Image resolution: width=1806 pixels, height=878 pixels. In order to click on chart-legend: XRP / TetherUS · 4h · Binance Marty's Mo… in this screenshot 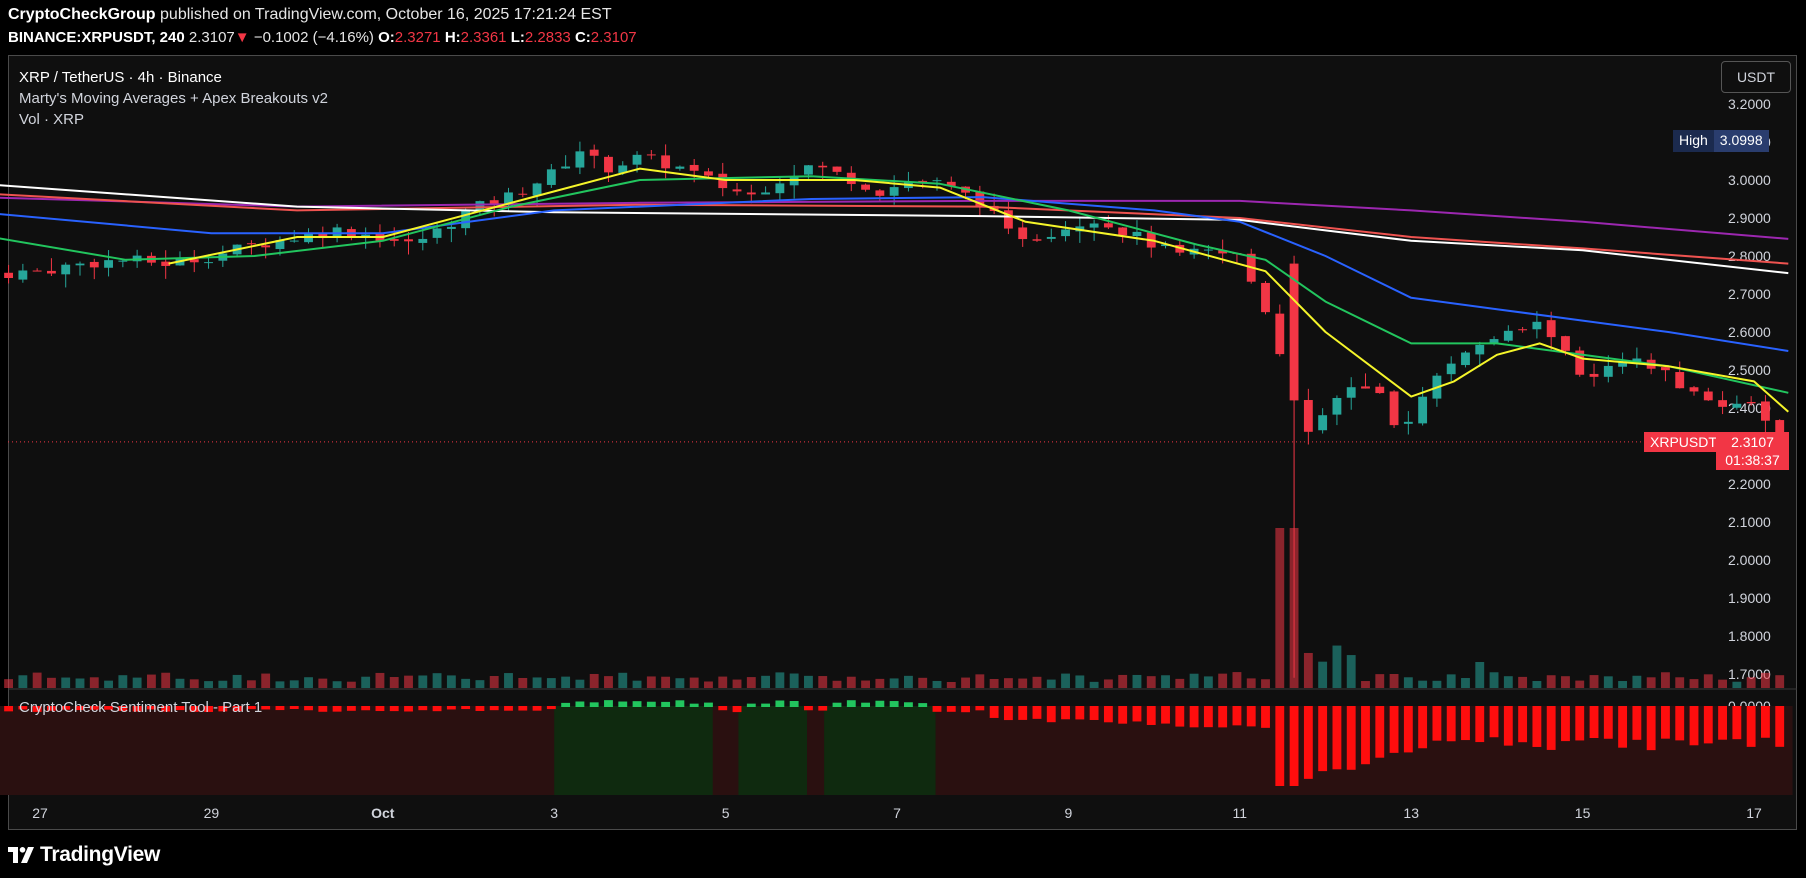, I will do `click(173, 98)`.